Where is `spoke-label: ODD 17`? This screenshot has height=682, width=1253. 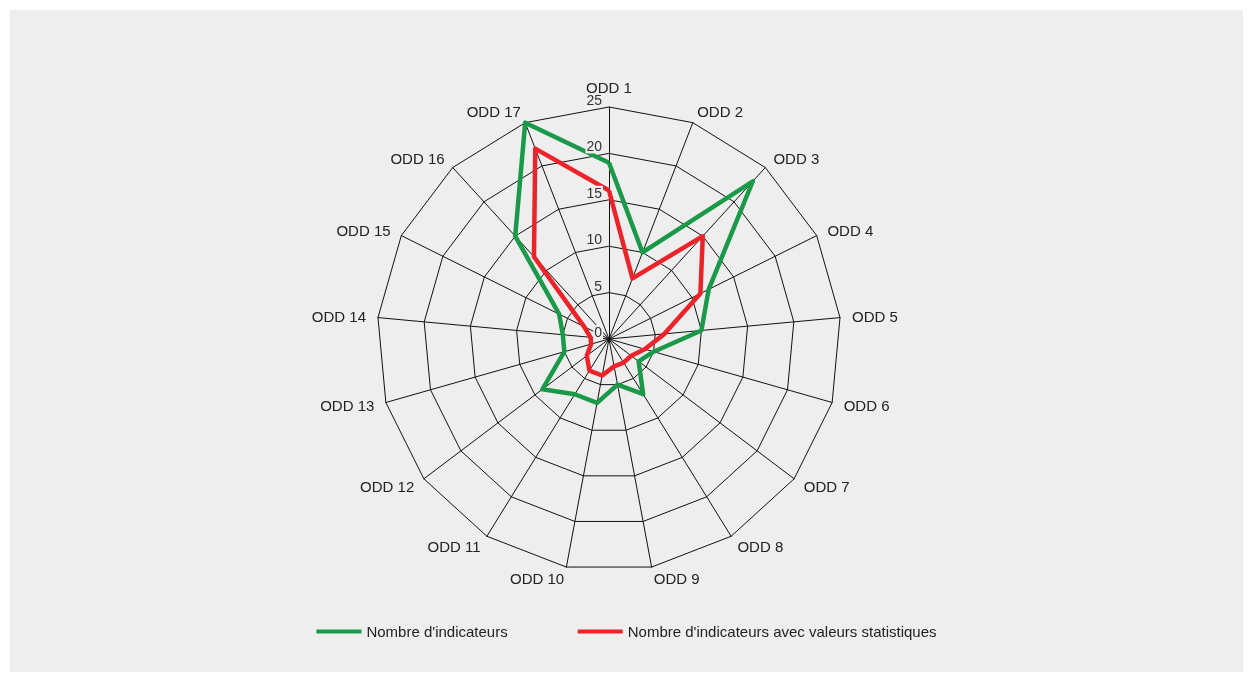 spoke-label: ODD 17 is located at coordinates (493, 111).